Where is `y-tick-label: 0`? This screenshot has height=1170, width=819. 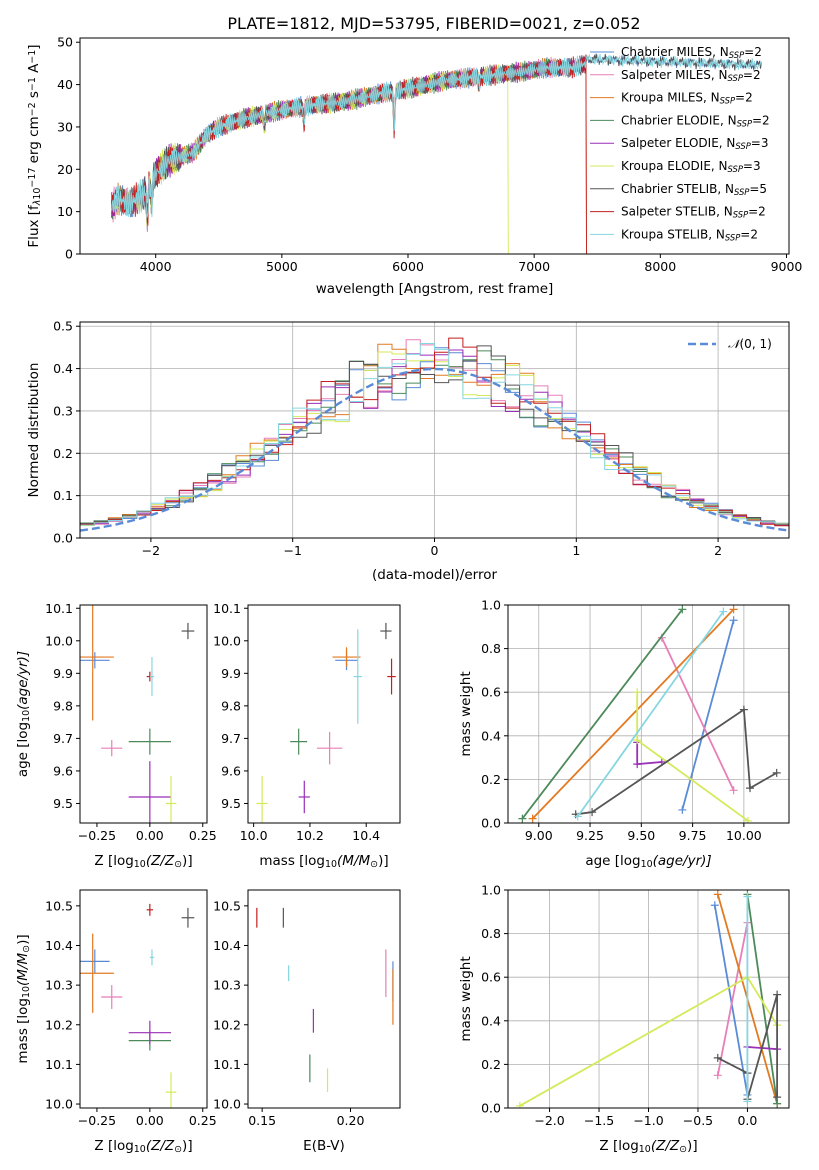 y-tick-label: 0 is located at coordinates (69, 254).